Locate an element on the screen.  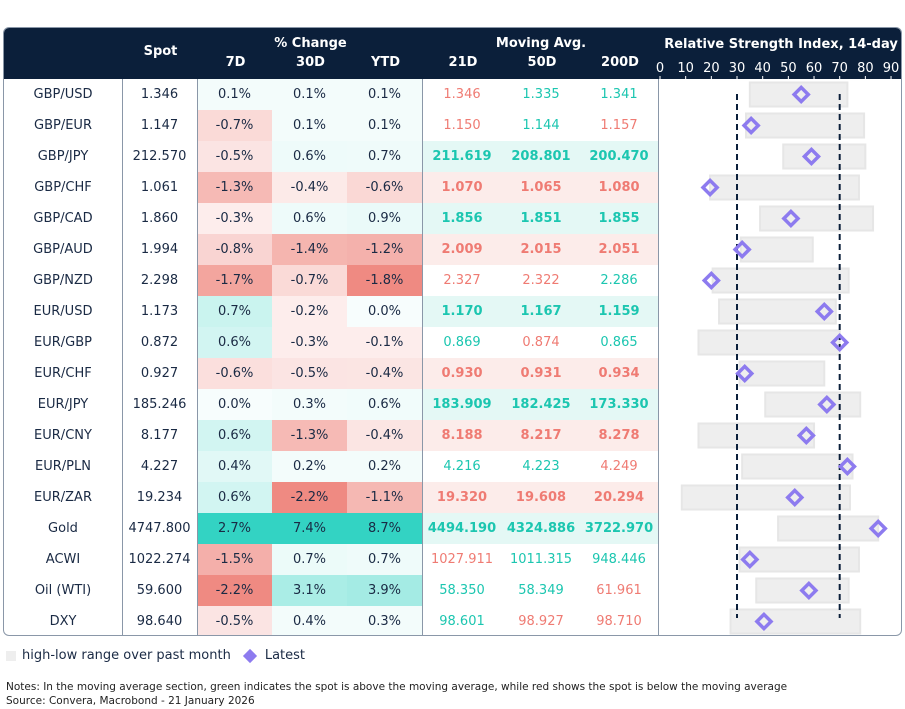
moving-avg-21d: 8.188 is located at coordinates (462, 435).